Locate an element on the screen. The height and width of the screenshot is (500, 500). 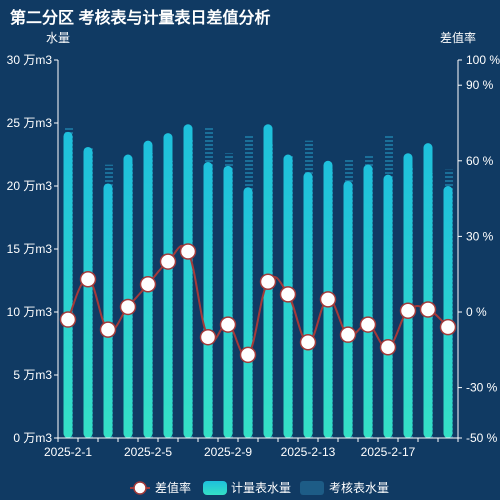
y2-tick-label: 0 % is located at coordinates (476, 312).